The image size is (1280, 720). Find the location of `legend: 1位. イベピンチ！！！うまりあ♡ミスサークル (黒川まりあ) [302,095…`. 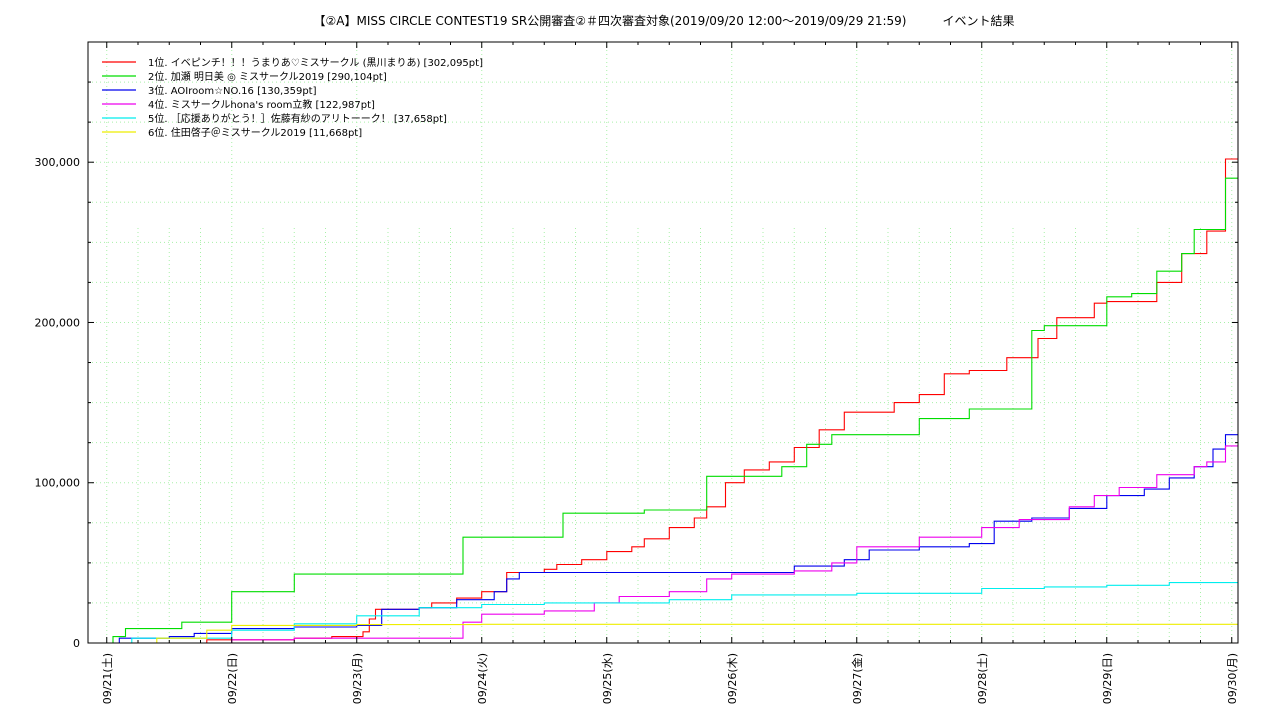

legend: 1位. イベピンチ！！！うまりあ♡ミスサークル (黒川まりあ) [302,095… is located at coordinates (292, 97).